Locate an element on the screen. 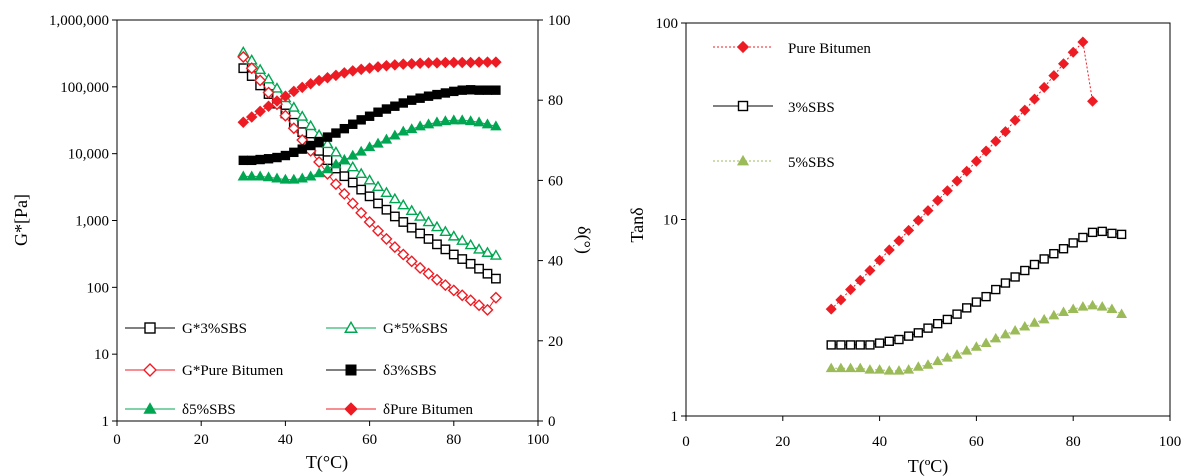  chart-2-legend-label: 5%SBS is located at coordinates (811, 163).